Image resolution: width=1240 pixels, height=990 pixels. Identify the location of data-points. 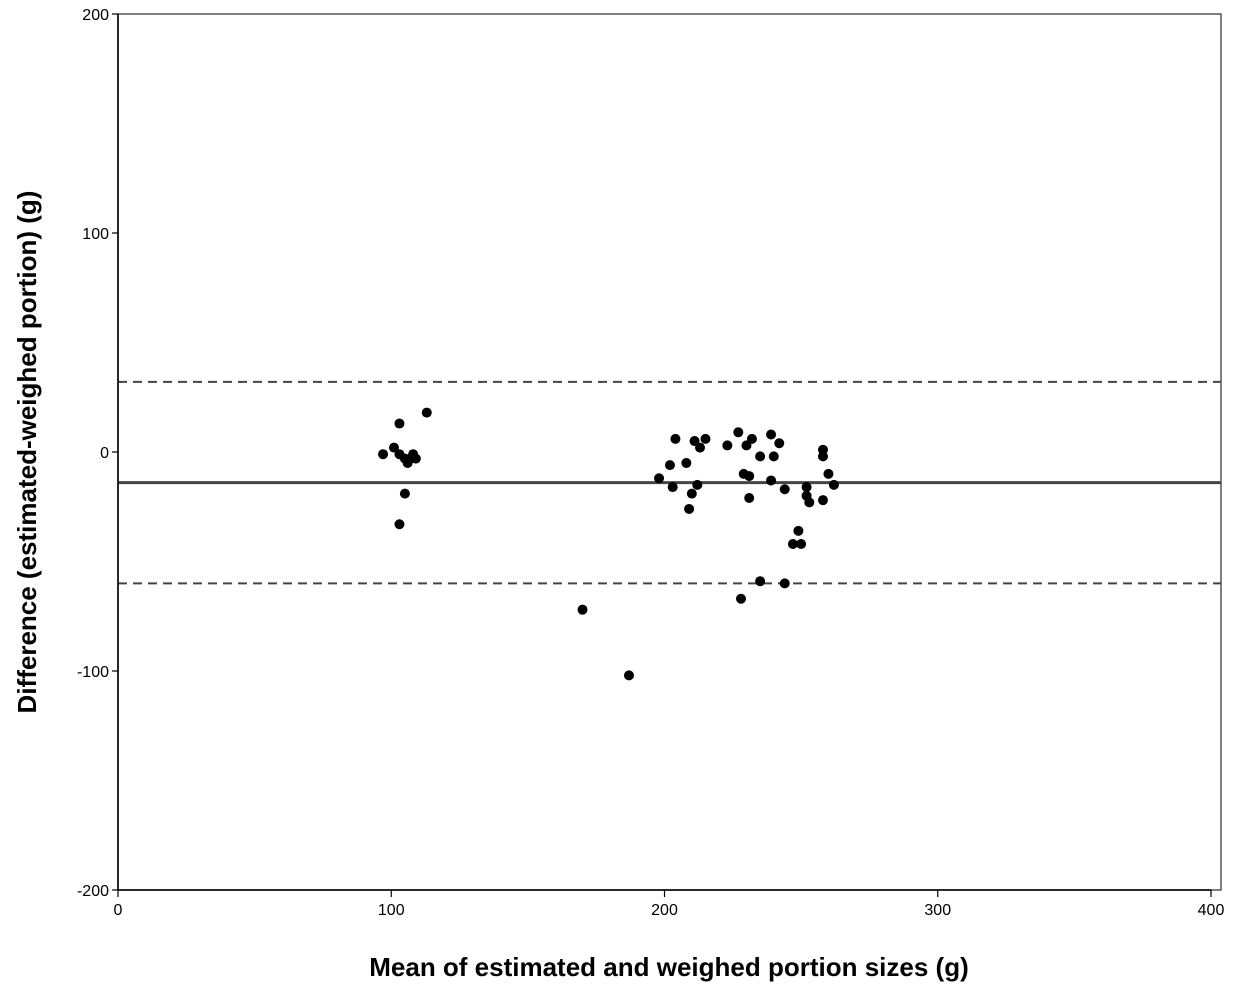
(608, 544).